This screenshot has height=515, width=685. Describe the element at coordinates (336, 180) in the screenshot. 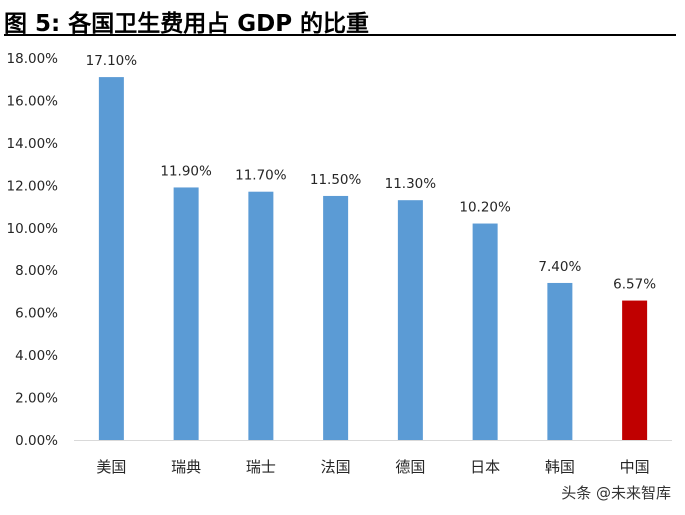

I see `data-label: 11.50%` at that location.